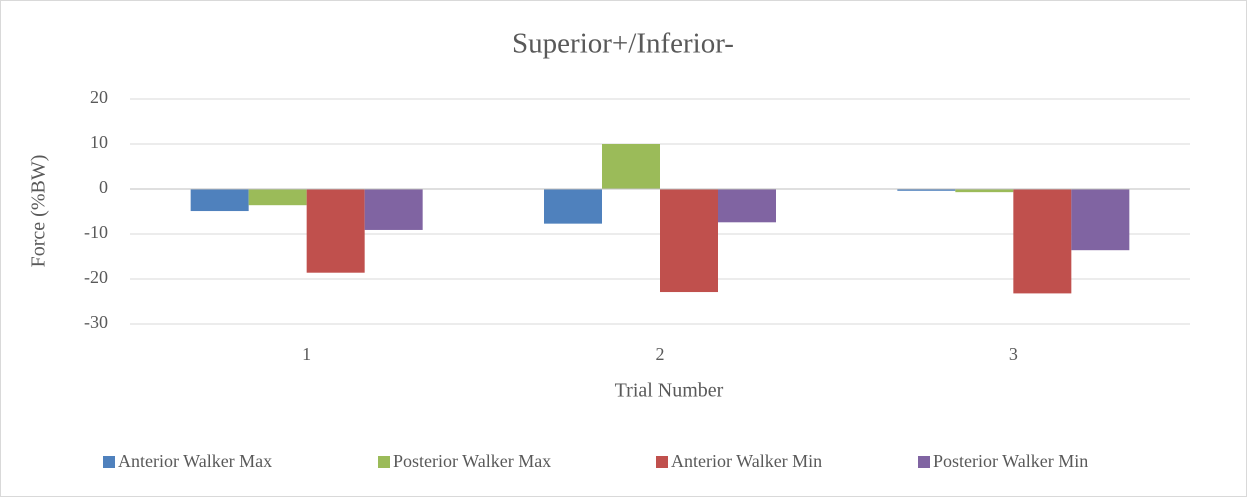 This screenshot has width=1247, height=497. What do you see at coordinates (660, 354) in the screenshot?
I see `x-tick-label: 2` at bounding box center [660, 354].